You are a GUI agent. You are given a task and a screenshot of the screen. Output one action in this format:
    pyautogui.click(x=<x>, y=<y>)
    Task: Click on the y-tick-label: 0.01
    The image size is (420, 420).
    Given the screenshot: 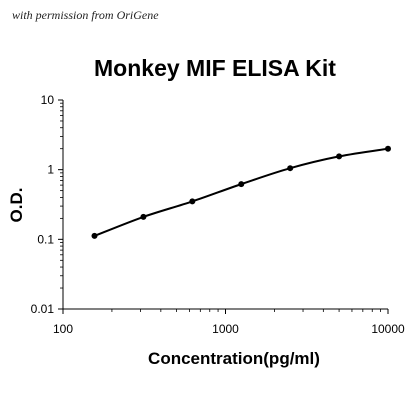 What is the action you would take?
    pyautogui.click(x=43, y=309)
    